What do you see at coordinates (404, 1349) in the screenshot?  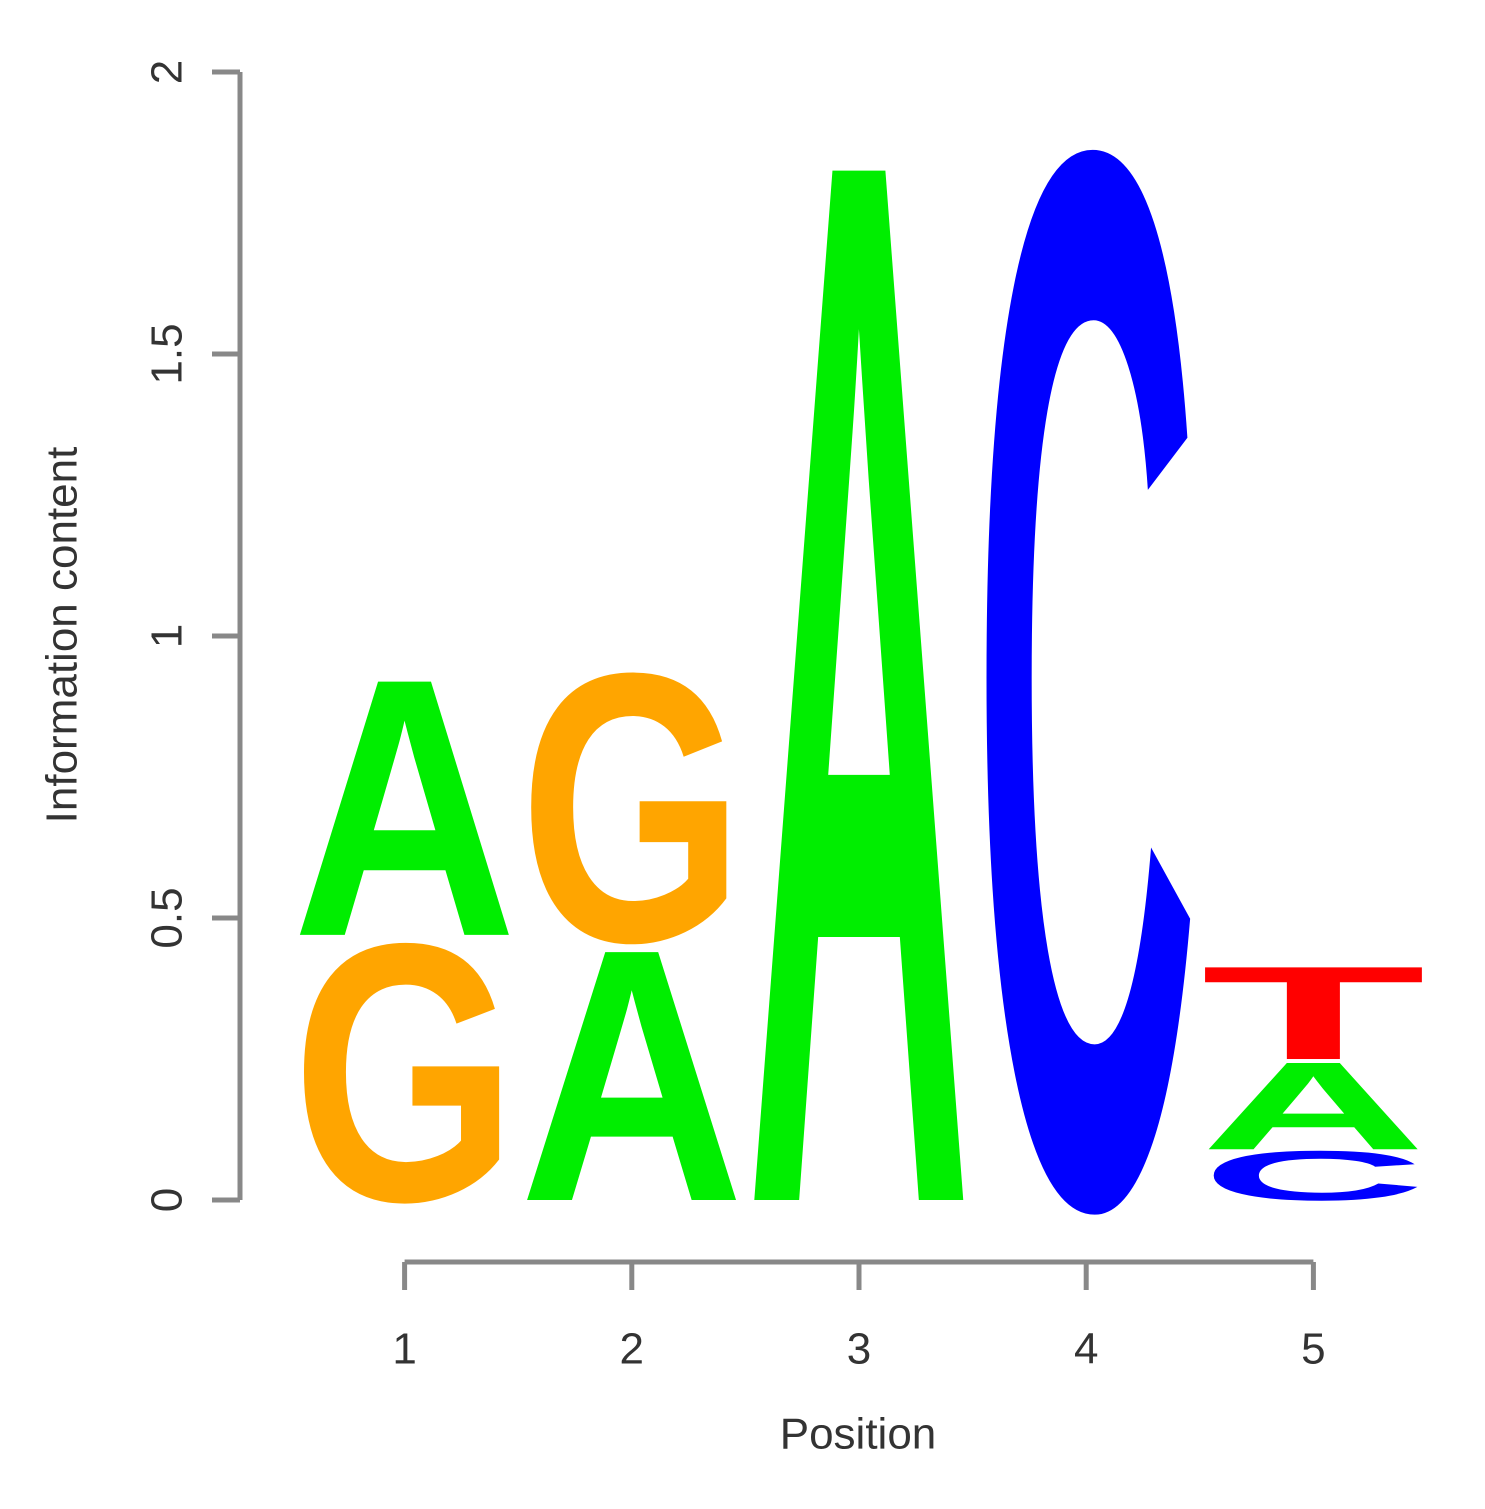 I see `x-tick-label: 1` at bounding box center [404, 1349].